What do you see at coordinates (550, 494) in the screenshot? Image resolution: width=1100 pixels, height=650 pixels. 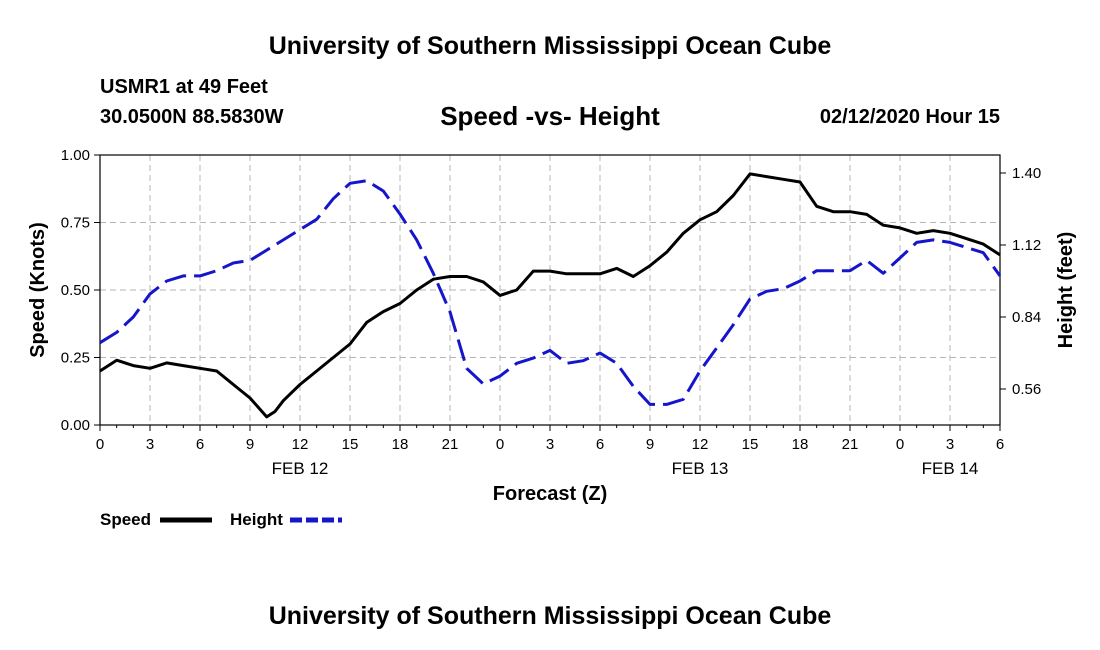 I see `x-axis-label: Forecast (Z)` at bounding box center [550, 494].